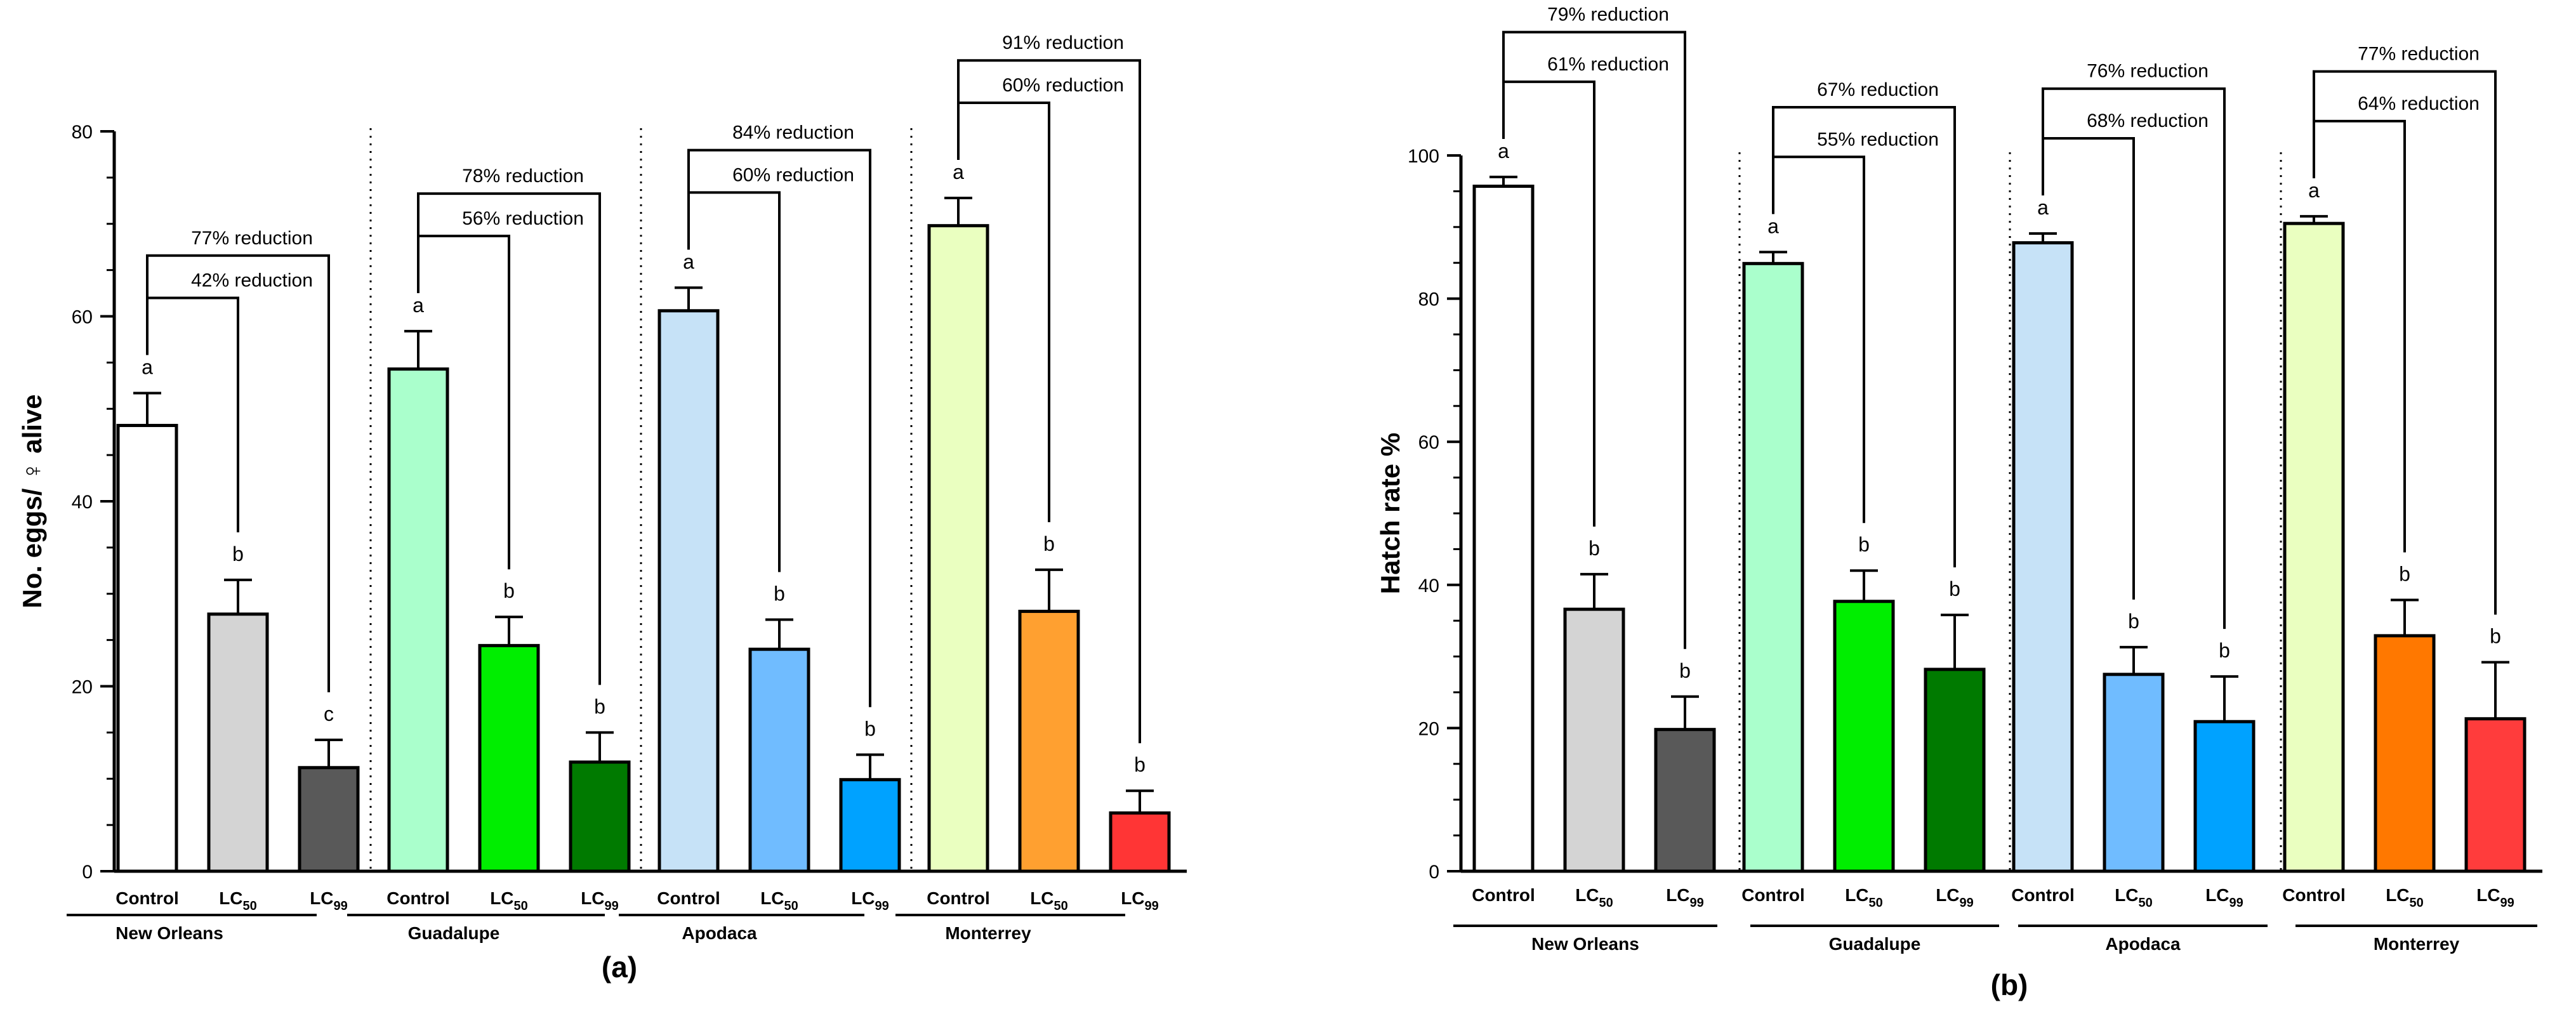 This screenshot has width=2576, height=1014. Describe the element at coordinates (1878, 90) in the screenshot. I see `panel-b-reduction-label: 67% reduction` at that location.